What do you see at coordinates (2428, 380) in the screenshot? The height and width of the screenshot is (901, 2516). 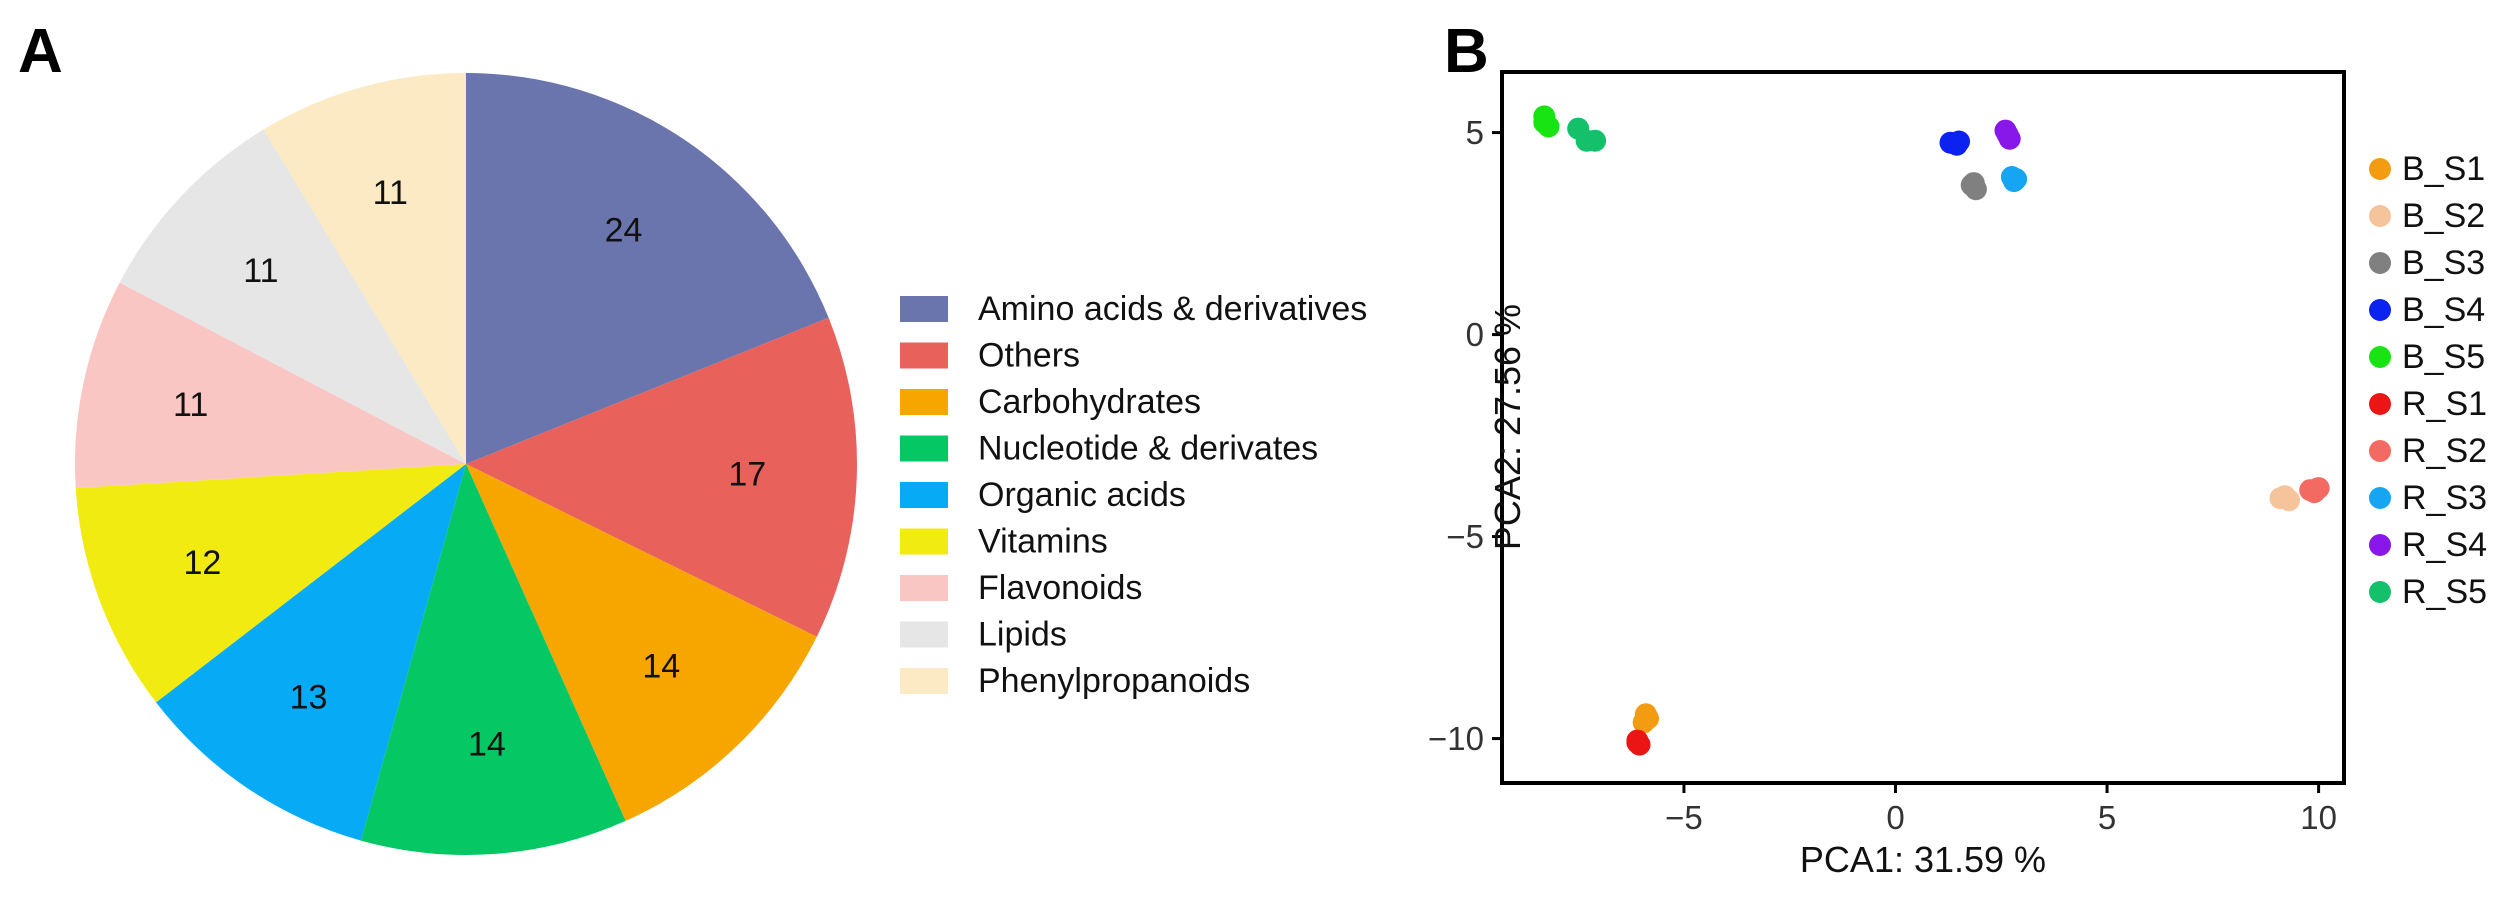 I see `scatter-legend: B_S1 B_S2 B_S3 B_S4 B_S5 R_S1 R_S2 R_S3 R_S4 R_S5` at bounding box center [2428, 380].